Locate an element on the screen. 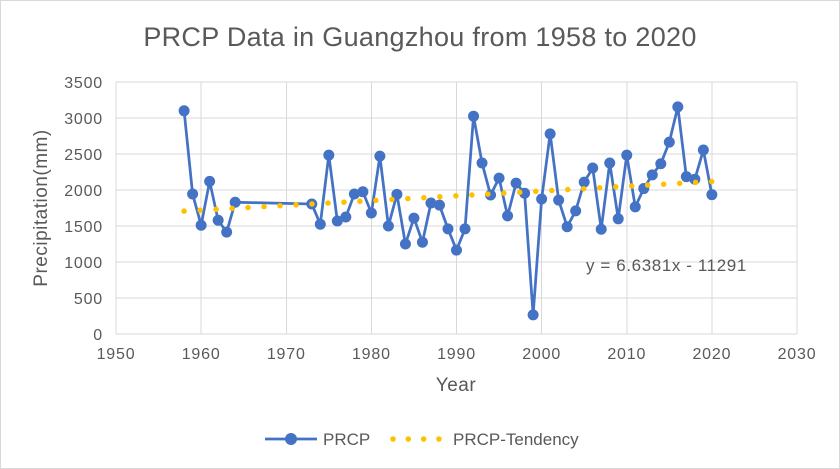  x-tick-label: 1990 is located at coordinates (456, 354).